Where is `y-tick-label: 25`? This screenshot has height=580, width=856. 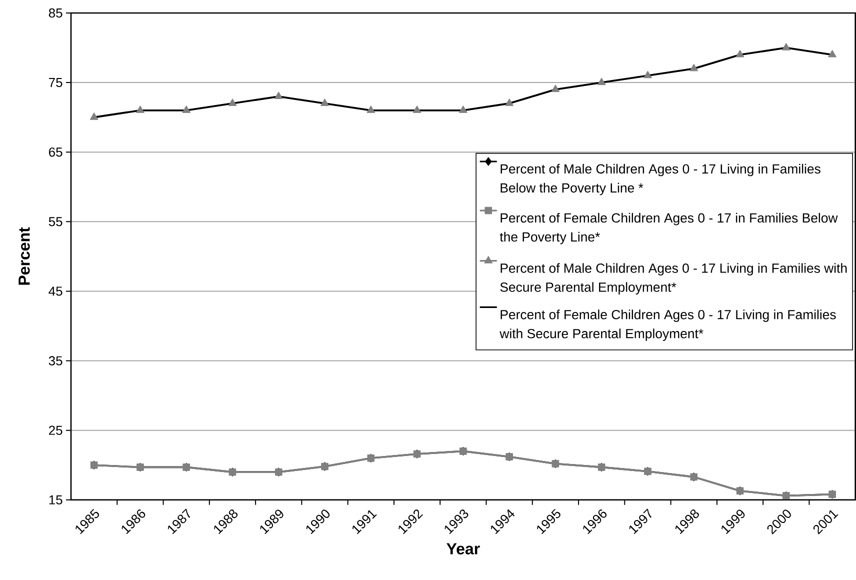
y-tick-label: 25 is located at coordinates (55, 430).